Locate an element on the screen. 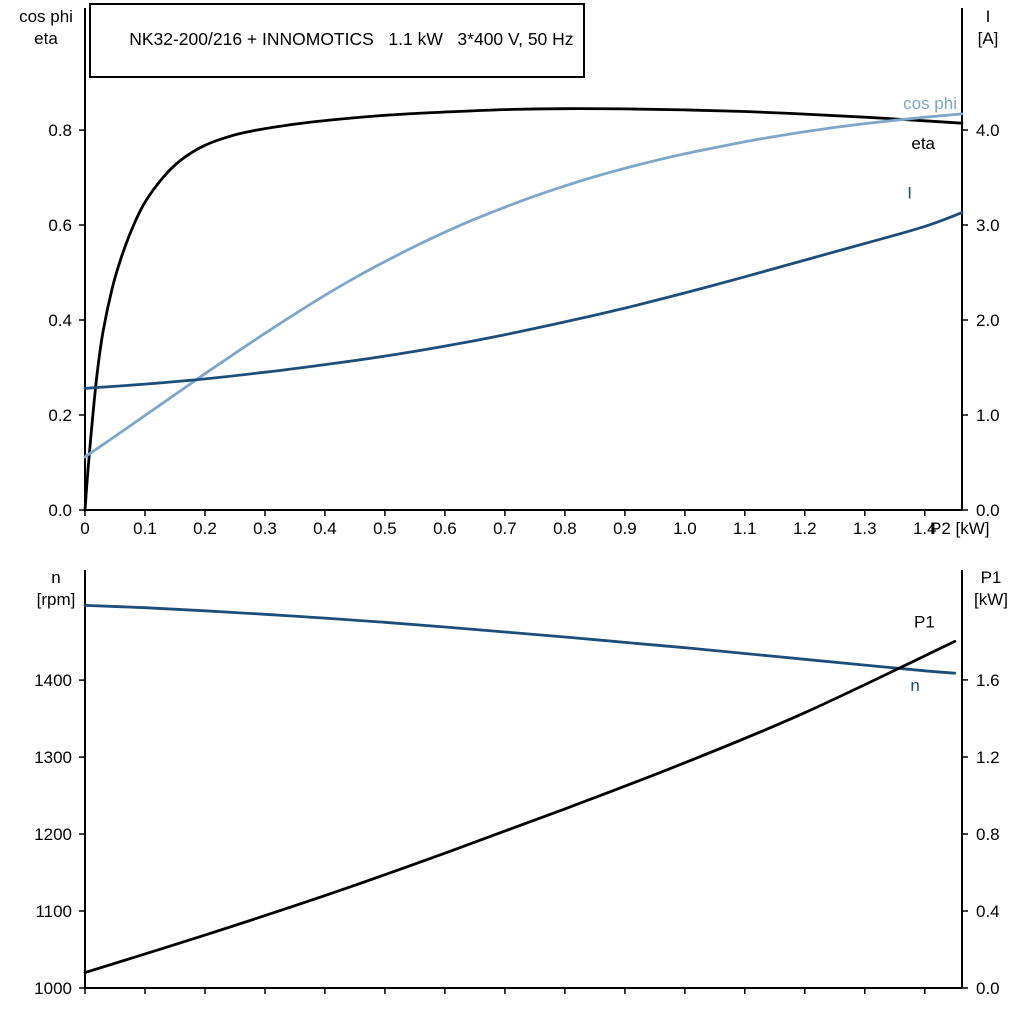 Image resolution: width=1024 pixels, height=1024 pixels. x-tick-label: 0.4 is located at coordinates (325, 528).